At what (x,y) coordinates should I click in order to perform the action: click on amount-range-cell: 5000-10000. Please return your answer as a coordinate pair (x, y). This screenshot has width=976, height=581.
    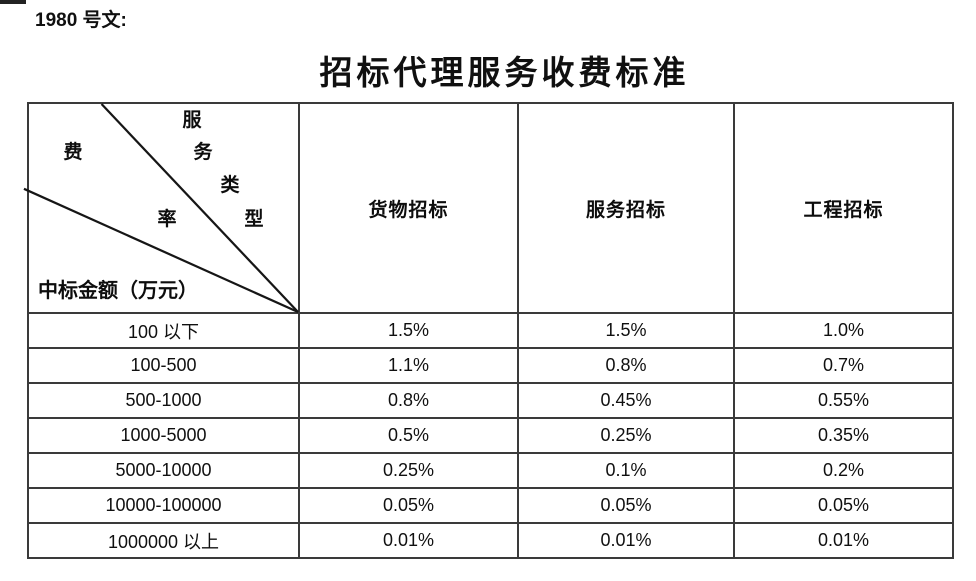
    Looking at the image, I should click on (163, 470).